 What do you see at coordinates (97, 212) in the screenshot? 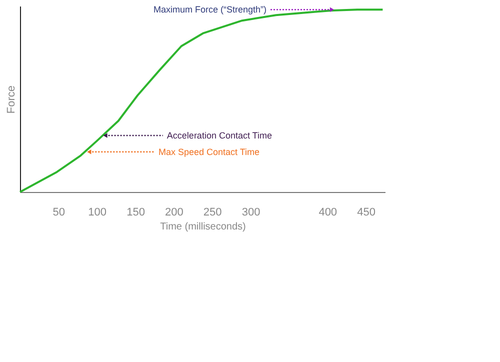
I see `x-tick-label: 100` at bounding box center [97, 212].